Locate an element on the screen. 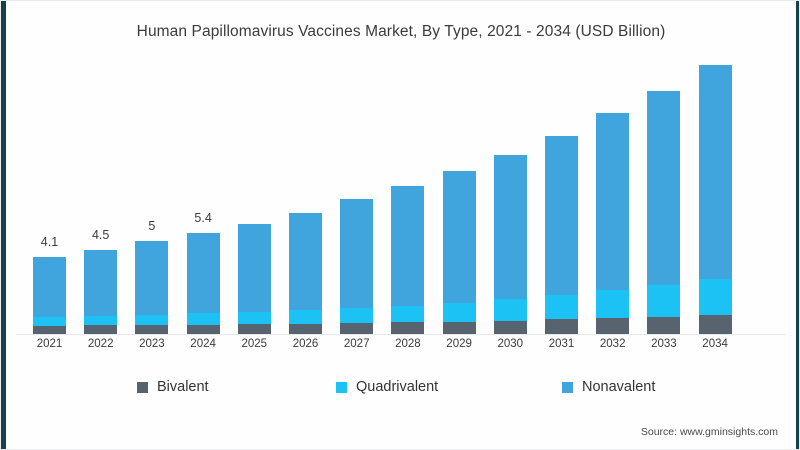 This screenshot has width=800, height=450. bar-group: 4.5 is located at coordinates (101, 281).